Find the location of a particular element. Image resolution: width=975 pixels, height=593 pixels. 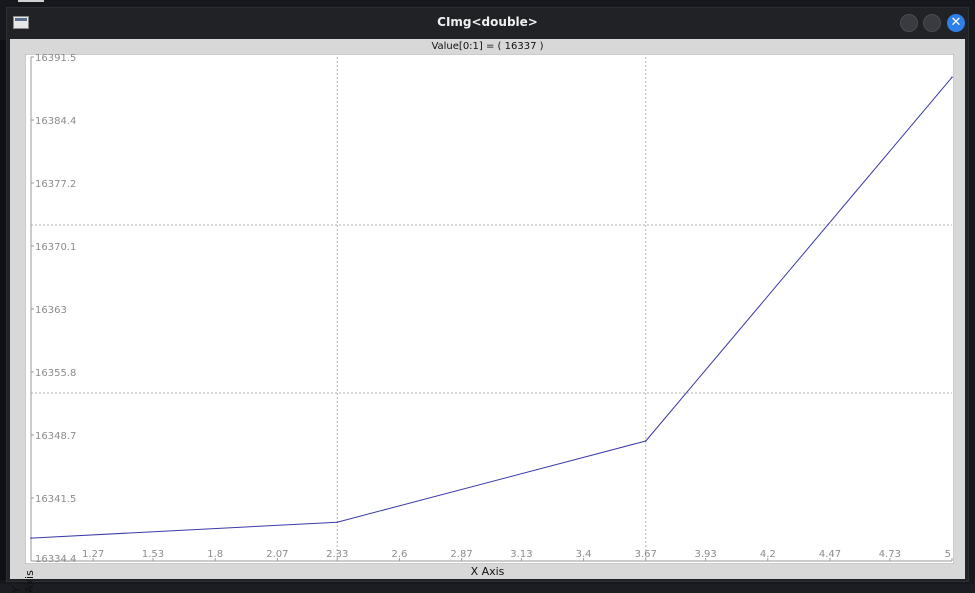

maximize-button is located at coordinates (932, 23).